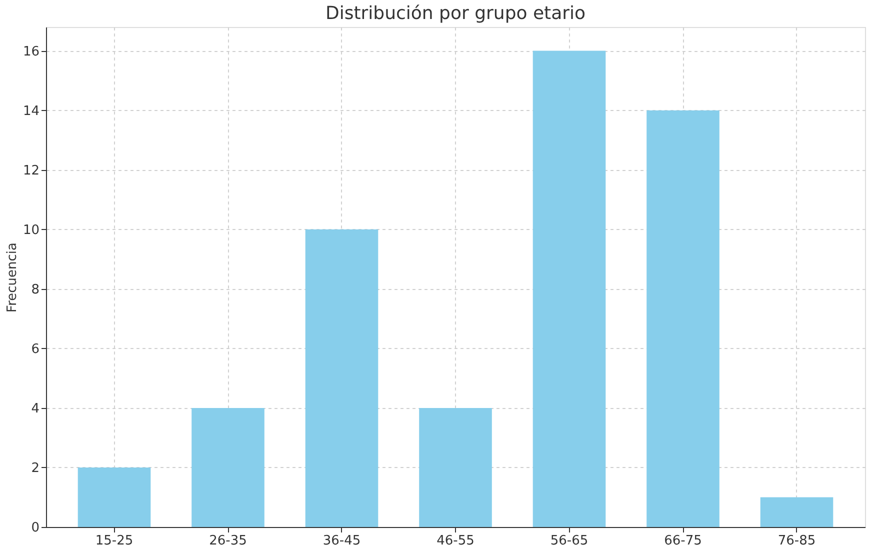  What do you see at coordinates (31, 170) in the screenshot?
I see `y-tick-label: 12` at bounding box center [31, 170].